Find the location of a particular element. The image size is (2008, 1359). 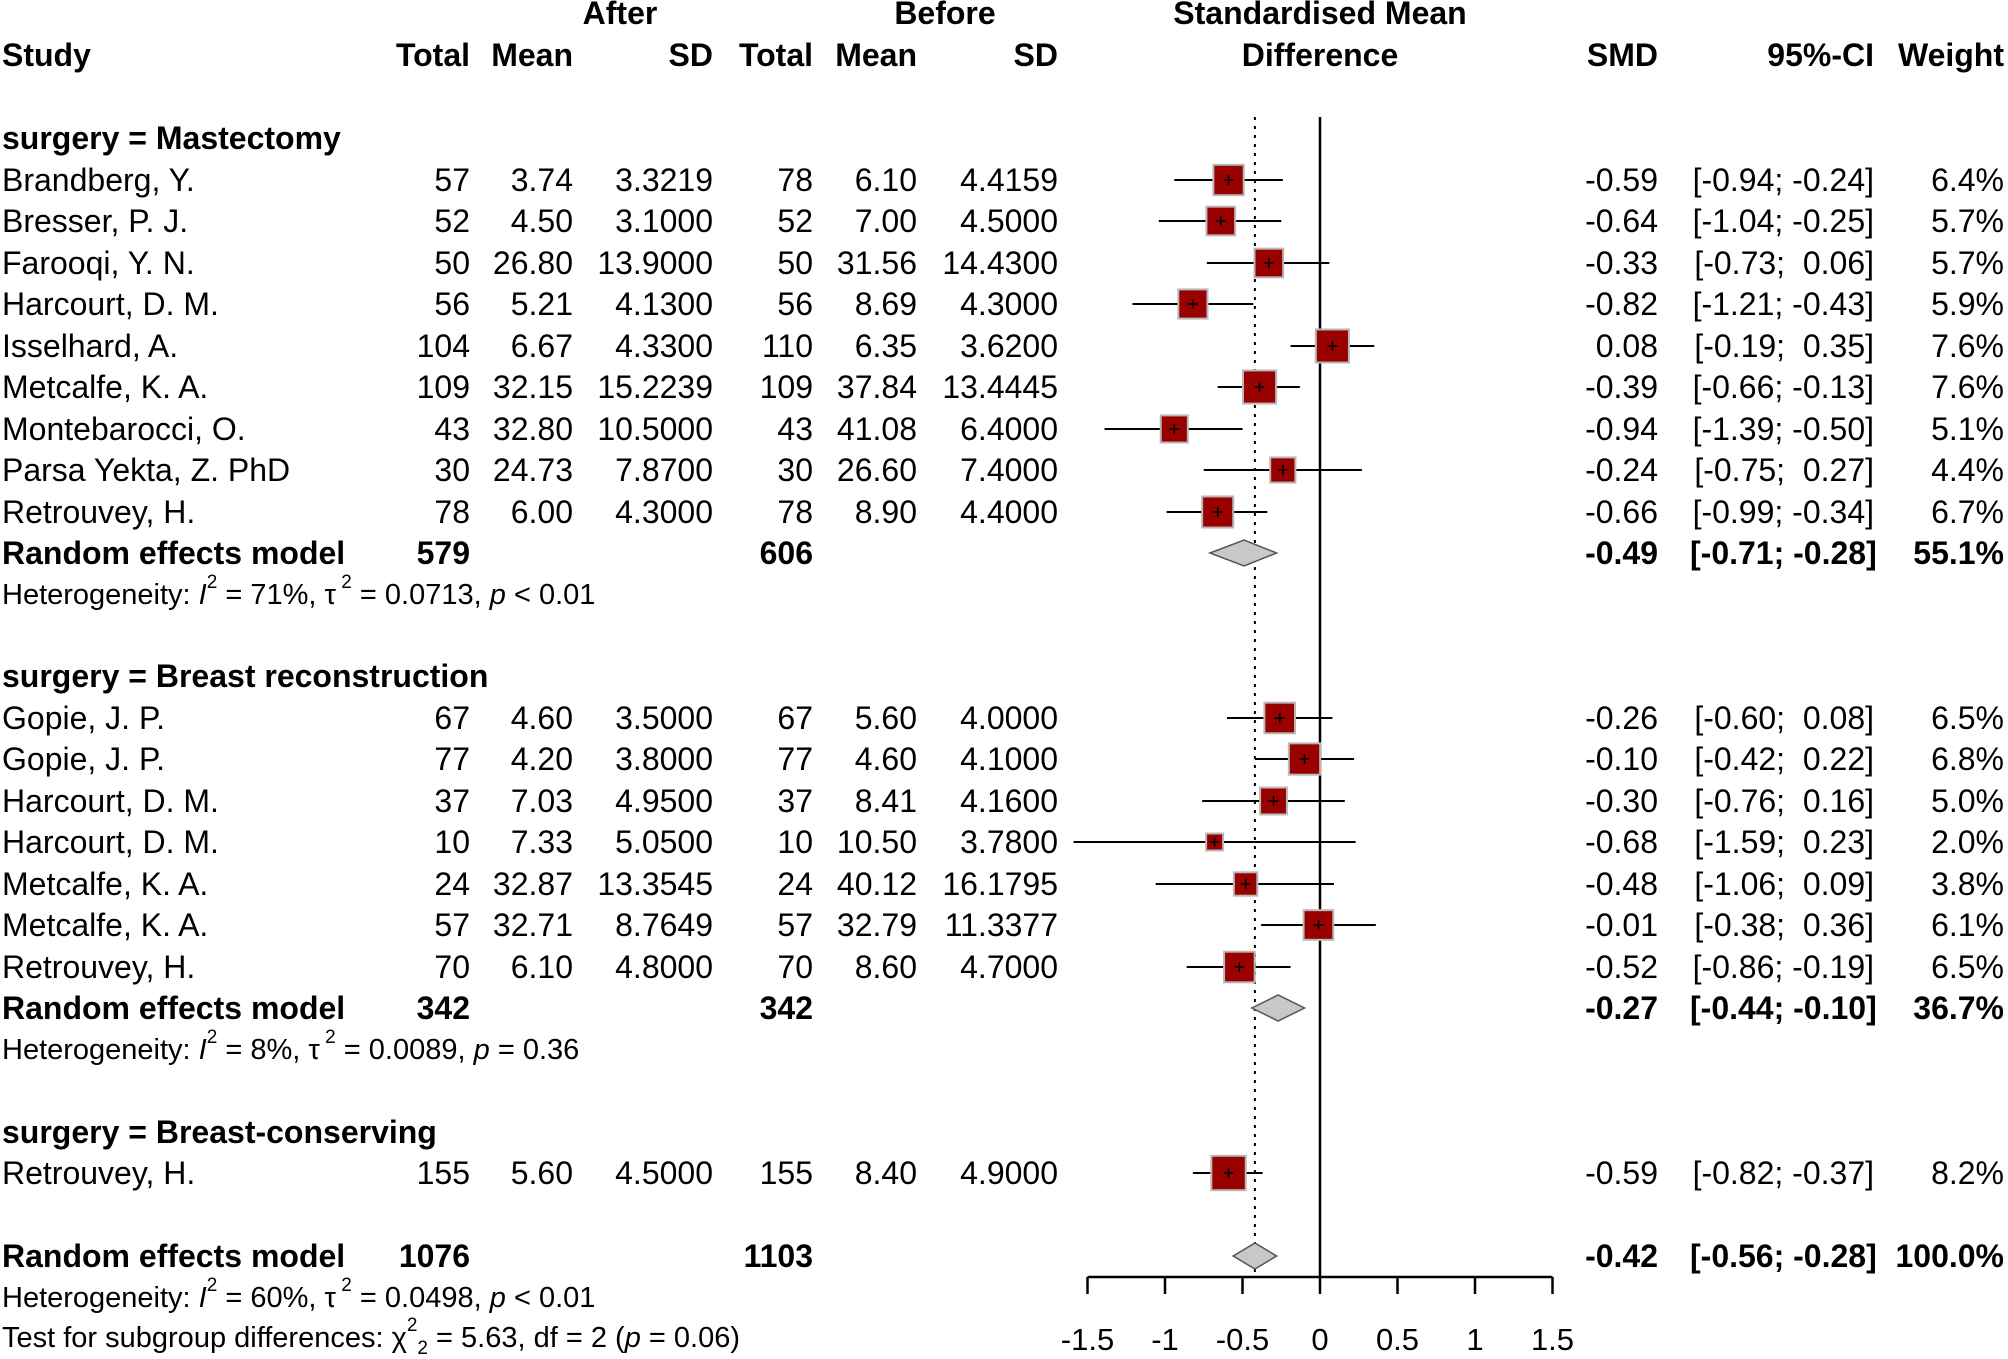

ci-value: [-1.59; 0.23] is located at coordinates (1784, 842).